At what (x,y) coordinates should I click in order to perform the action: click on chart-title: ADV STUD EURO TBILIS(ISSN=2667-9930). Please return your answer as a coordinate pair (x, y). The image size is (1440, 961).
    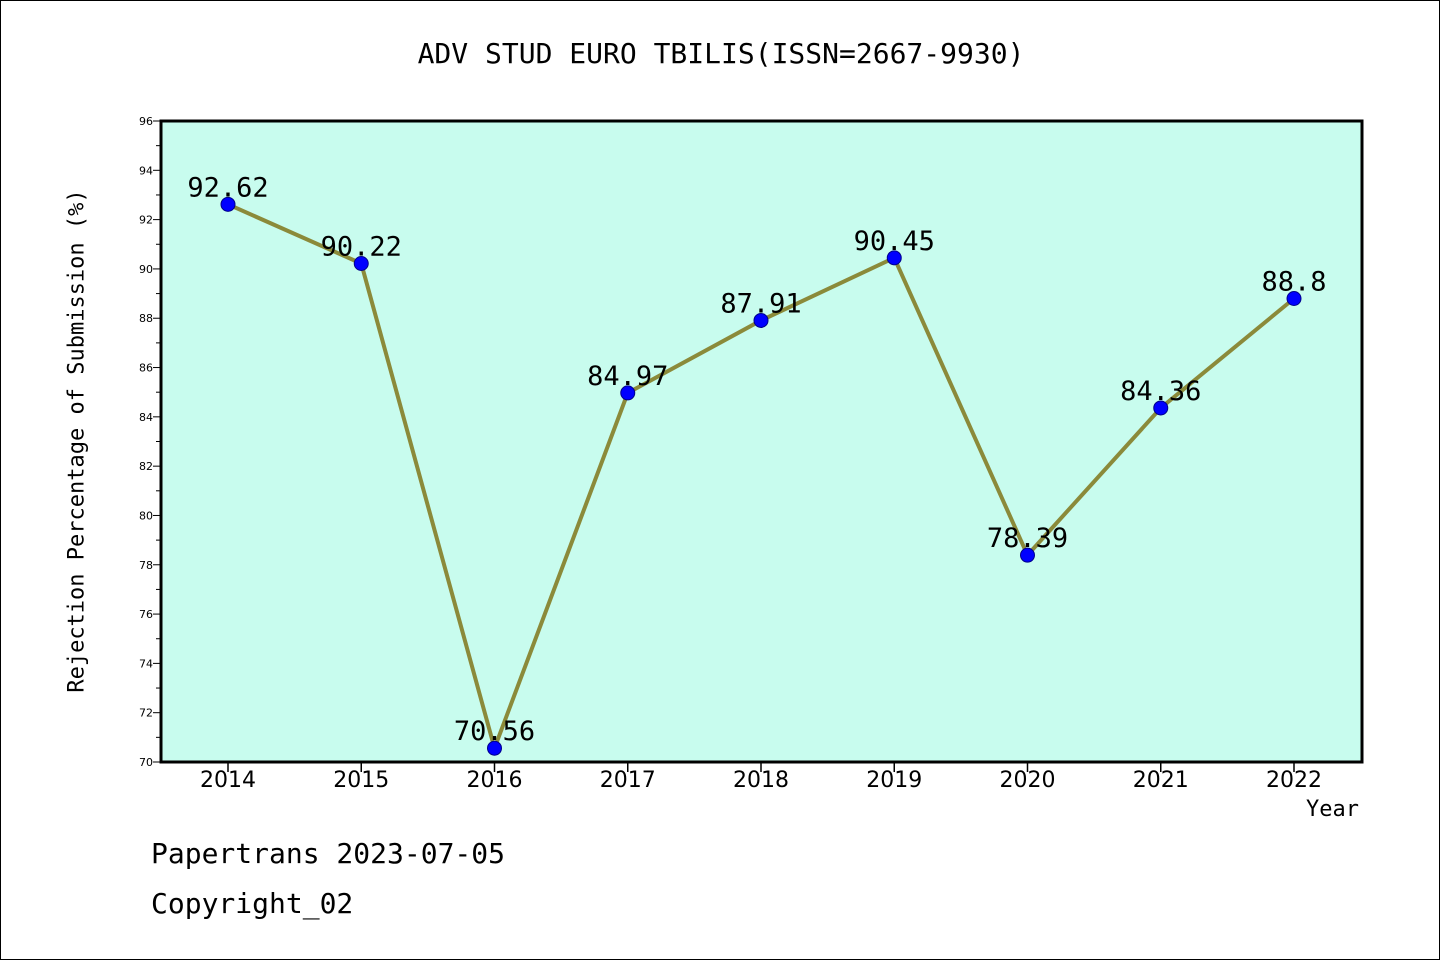
    Looking at the image, I should click on (721, 53).